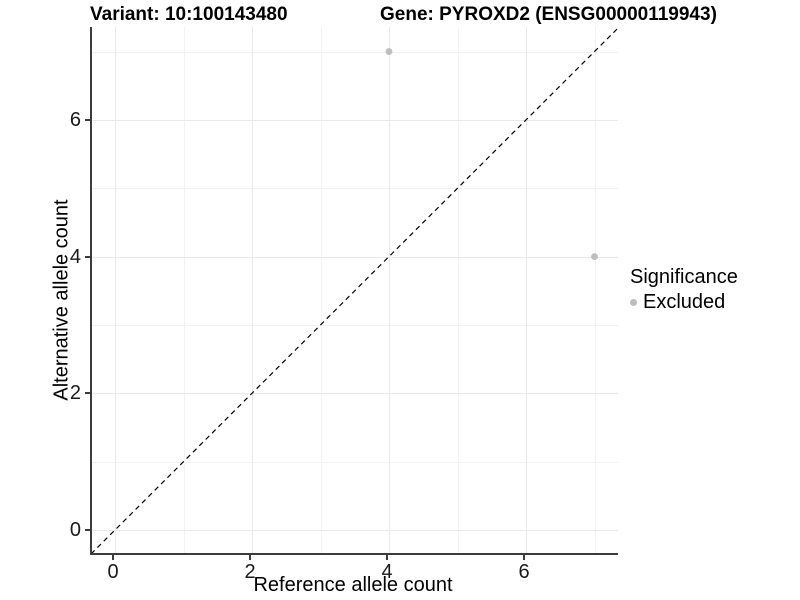 The image size is (800, 600). What do you see at coordinates (113, 572) in the screenshot?
I see `x-axis-tick-label: 0` at bounding box center [113, 572].